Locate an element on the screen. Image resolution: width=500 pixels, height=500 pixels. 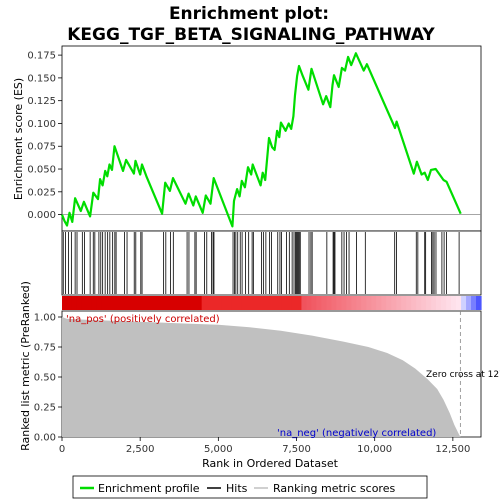
es-y-tick-label: 0.000 is located at coordinates (41, 215).